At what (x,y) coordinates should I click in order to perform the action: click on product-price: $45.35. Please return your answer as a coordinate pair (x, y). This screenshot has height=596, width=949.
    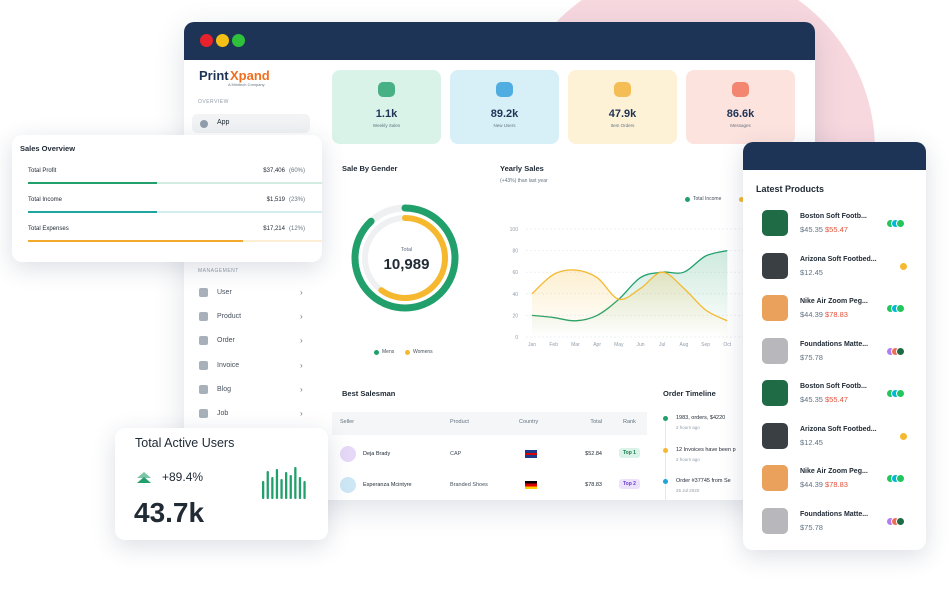
    Looking at the image, I should click on (811, 229).